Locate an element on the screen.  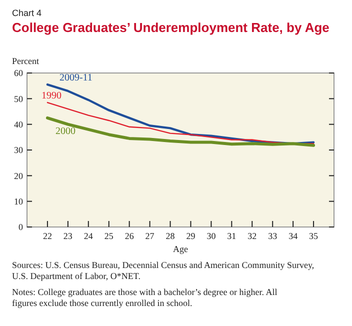
text: Notes: College graduates are those with a bachelor’s degree or higher. All figures exclude those currently enrolled in school. is located at coordinates (145, 297).